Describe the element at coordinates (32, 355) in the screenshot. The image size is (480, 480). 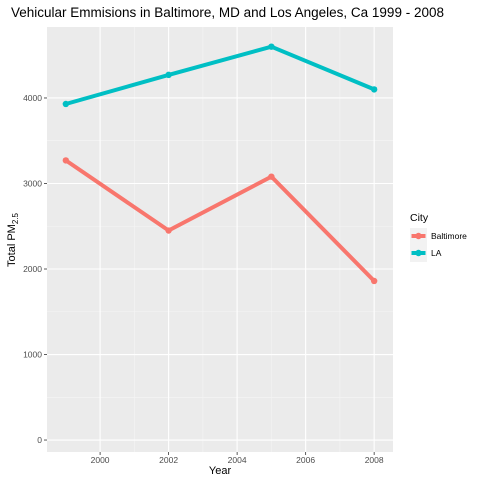
I see `y-tick-label: 1000` at that location.